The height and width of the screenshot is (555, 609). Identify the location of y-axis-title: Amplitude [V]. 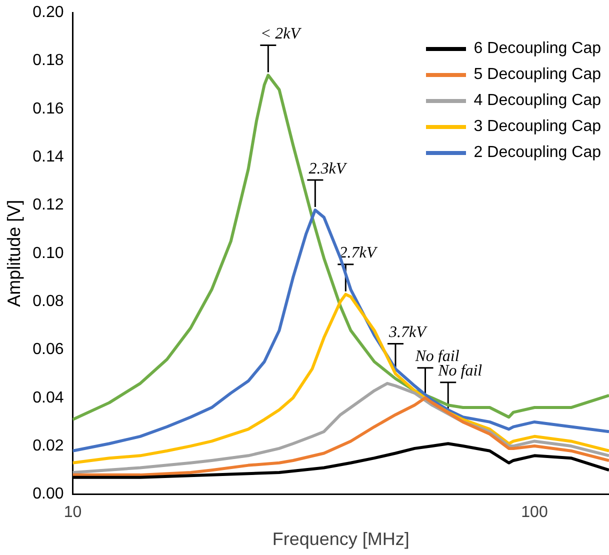
(14, 253).